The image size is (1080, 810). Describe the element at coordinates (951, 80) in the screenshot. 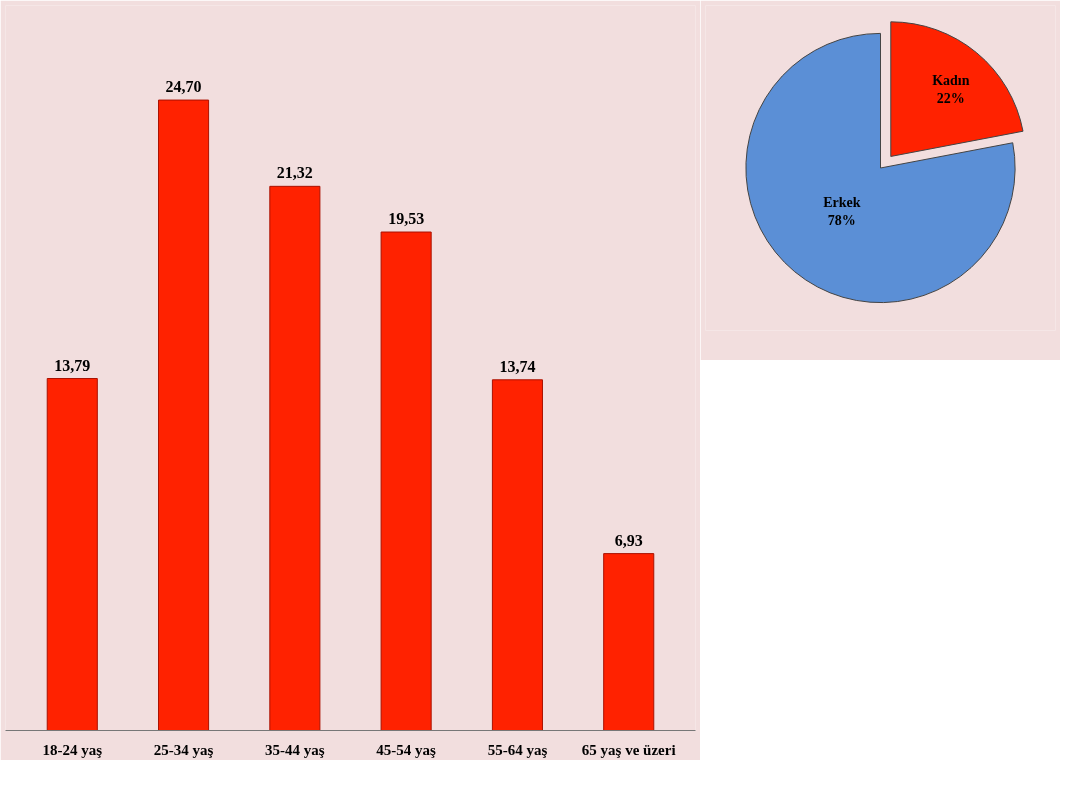

I see `slice-label: Kadın` at that location.